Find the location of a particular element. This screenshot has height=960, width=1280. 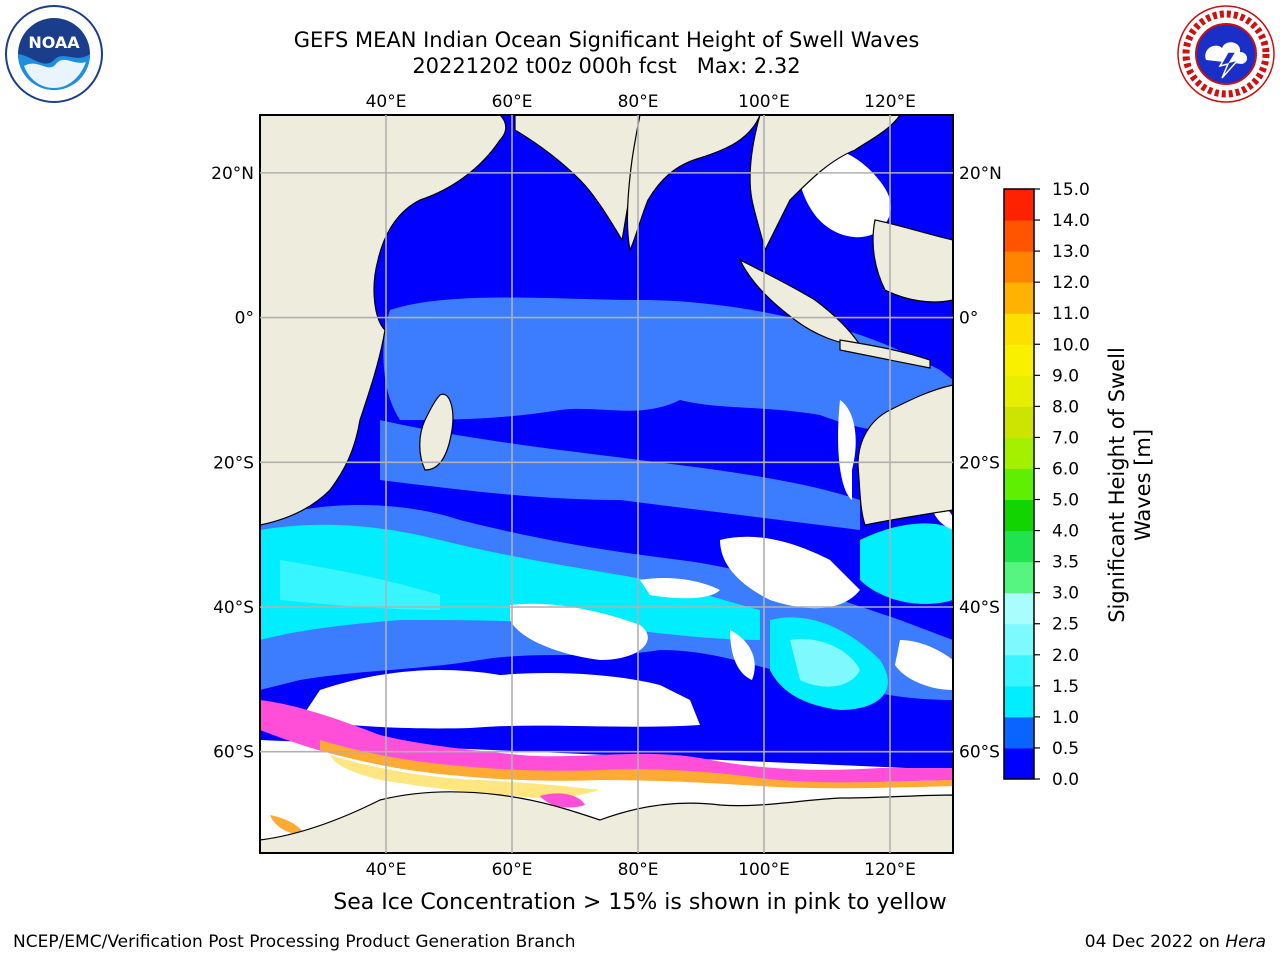

colorbar-tick-label: 7.0 is located at coordinates (1065, 438).